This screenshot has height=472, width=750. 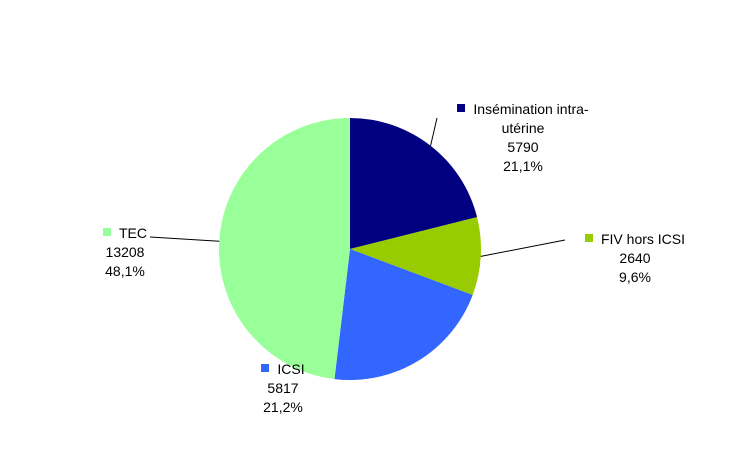 What do you see at coordinates (283, 407) in the screenshot?
I see `percent-label: 21,2%` at bounding box center [283, 407].